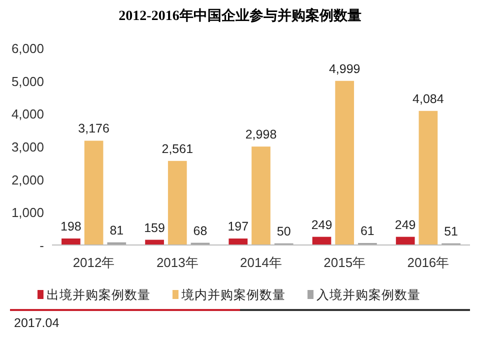  I want to click on data-label: 198, so click(71, 227).